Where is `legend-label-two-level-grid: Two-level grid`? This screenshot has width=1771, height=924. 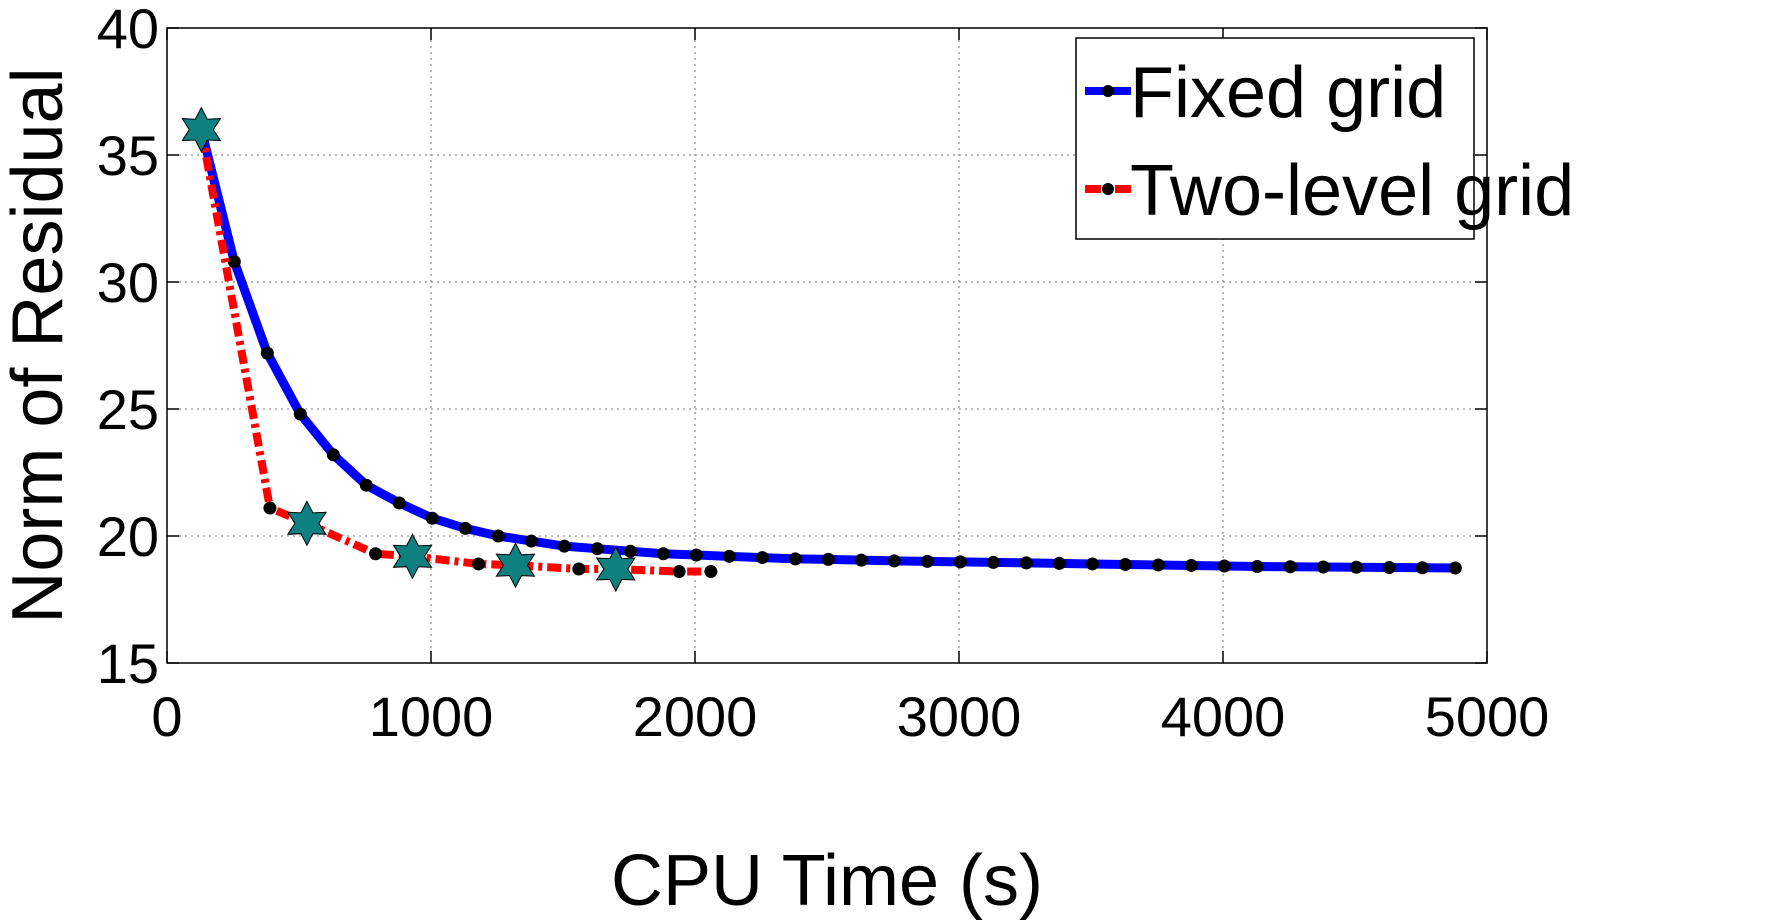 legend-label-two-level-grid: Two-level grid is located at coordinates (1352, 191).